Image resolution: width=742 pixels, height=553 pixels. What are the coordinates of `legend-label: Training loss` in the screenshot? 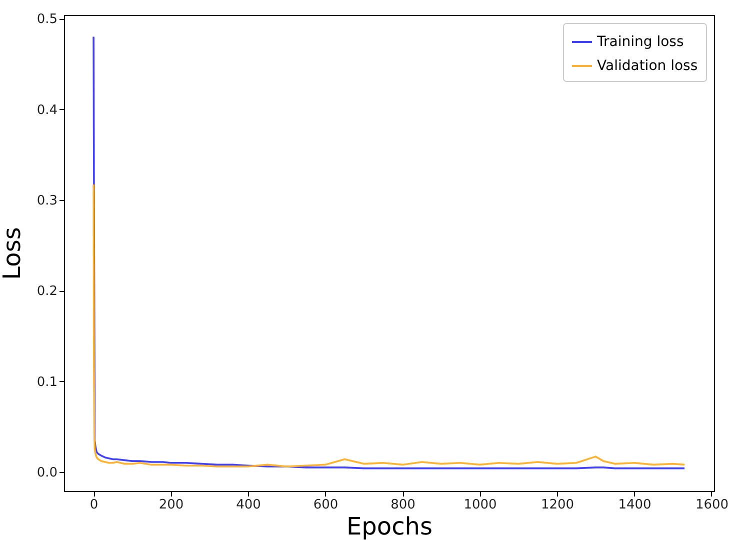 It's located at (640, 42).